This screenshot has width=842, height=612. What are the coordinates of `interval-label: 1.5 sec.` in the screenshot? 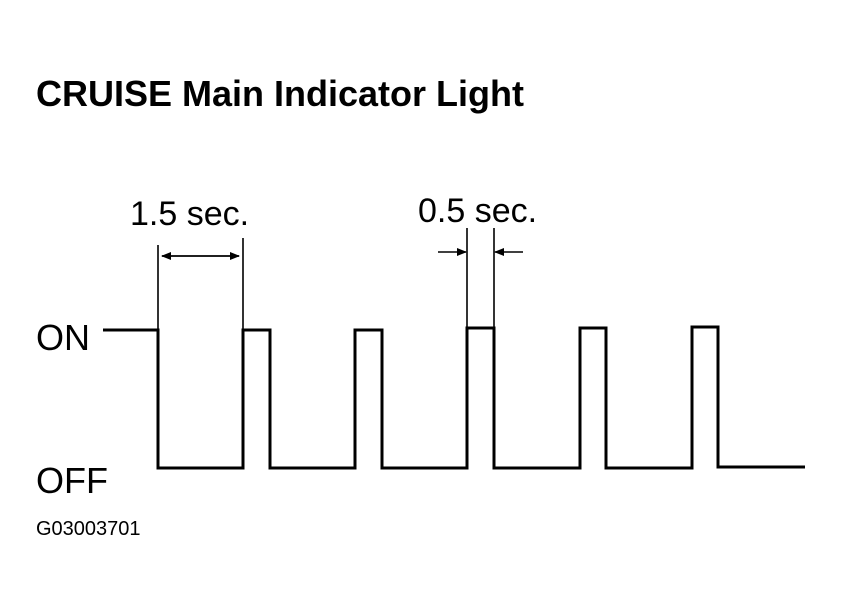 It's located at (189, 214).